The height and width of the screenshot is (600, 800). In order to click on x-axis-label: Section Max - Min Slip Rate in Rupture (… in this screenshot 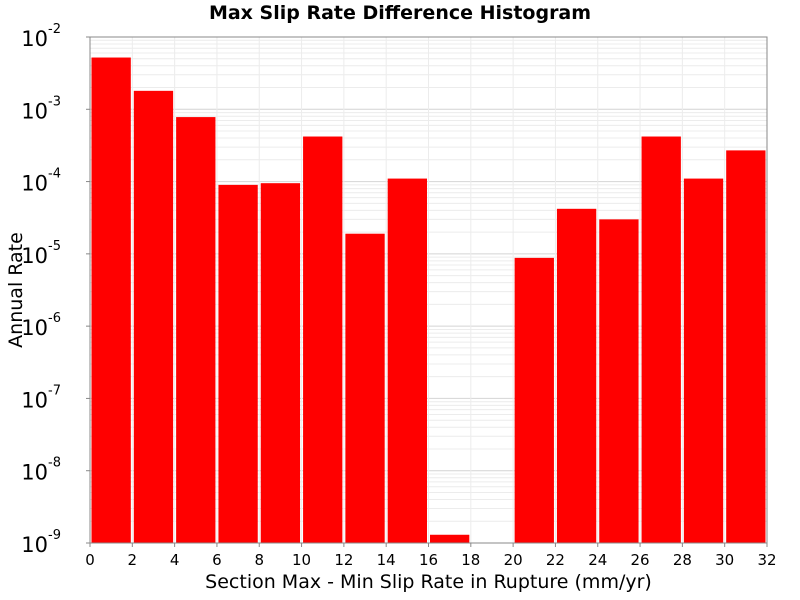, I will do `click(428, 582)`.